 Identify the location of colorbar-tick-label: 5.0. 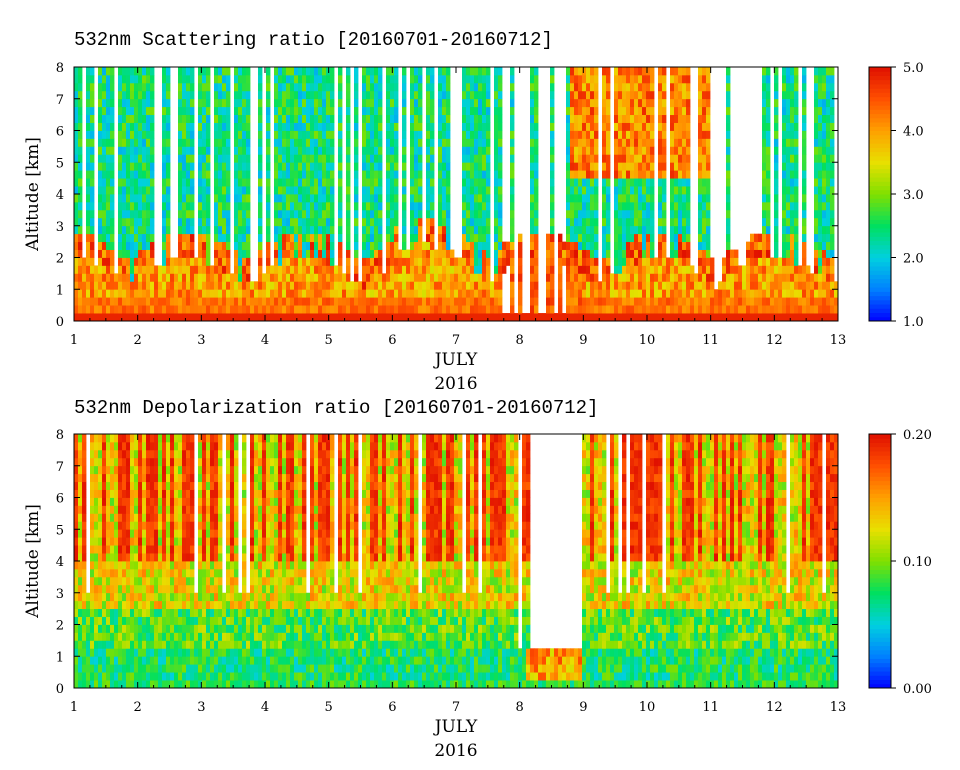
(913, 68).